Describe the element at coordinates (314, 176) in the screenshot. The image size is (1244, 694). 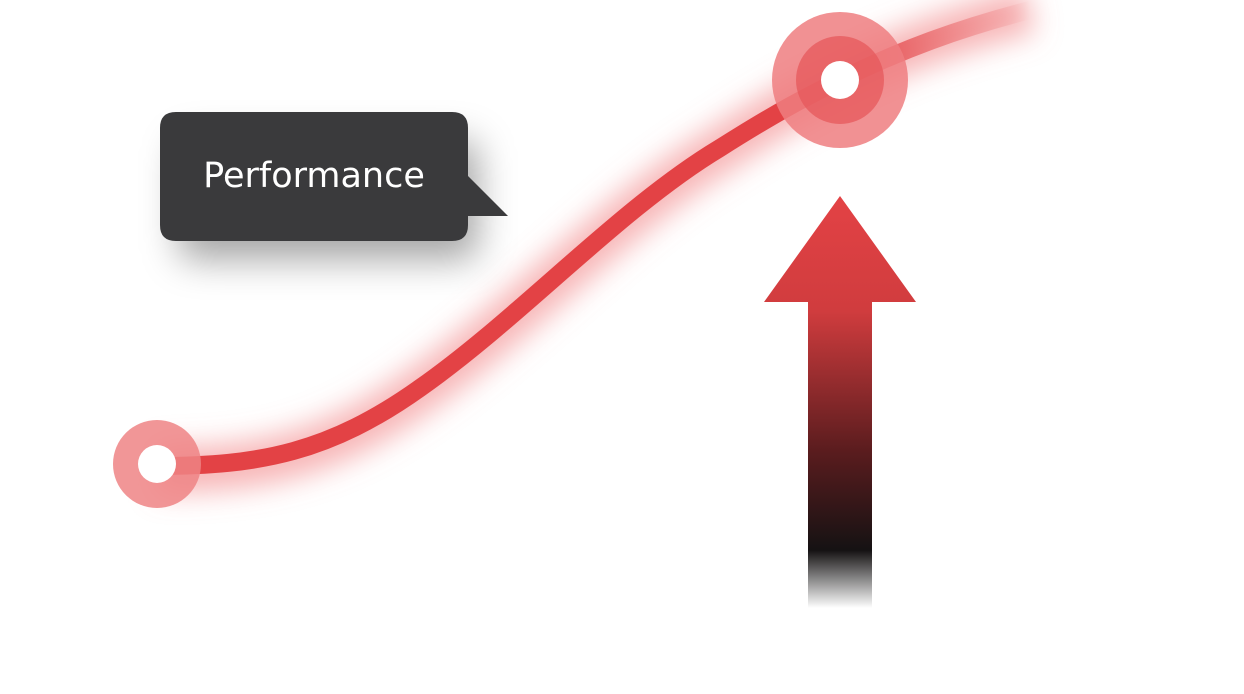
I see `callout-label: Performance` at that location.